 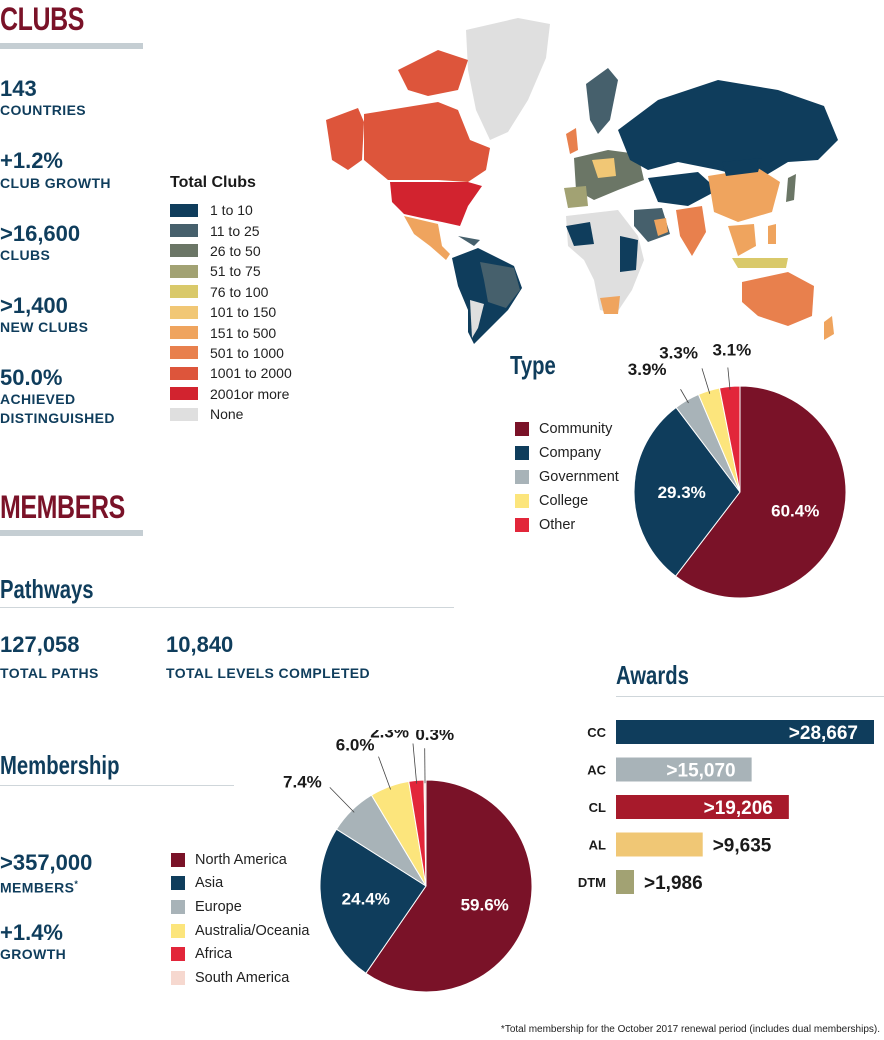 What do you see at coordinates (823, 733) in the screenshot?
I see `award-value-label: >28,667` at bounding box center [823, 733].